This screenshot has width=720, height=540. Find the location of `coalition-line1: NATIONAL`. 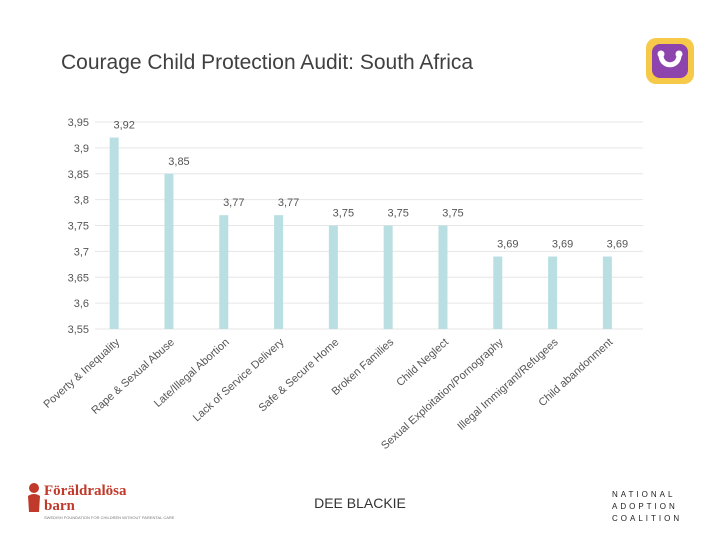

coalition-line1: NATIONAL is located at coordinates (644, 494).